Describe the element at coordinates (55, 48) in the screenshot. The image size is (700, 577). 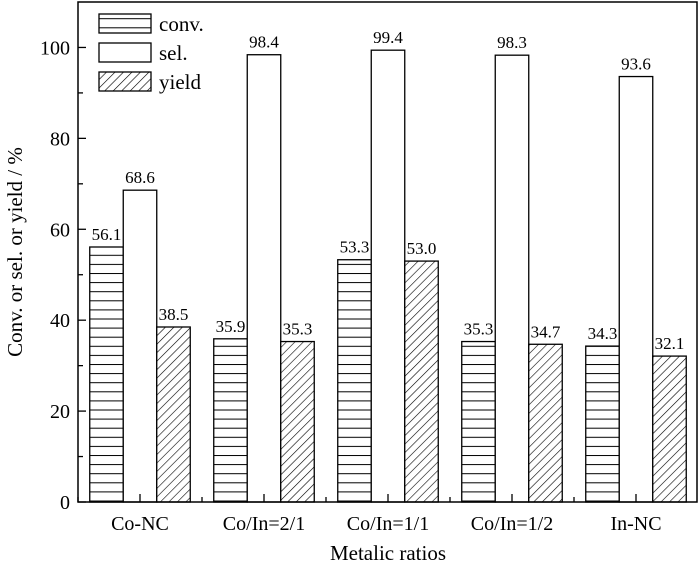
I see `y-tick-label: 100` at that location.